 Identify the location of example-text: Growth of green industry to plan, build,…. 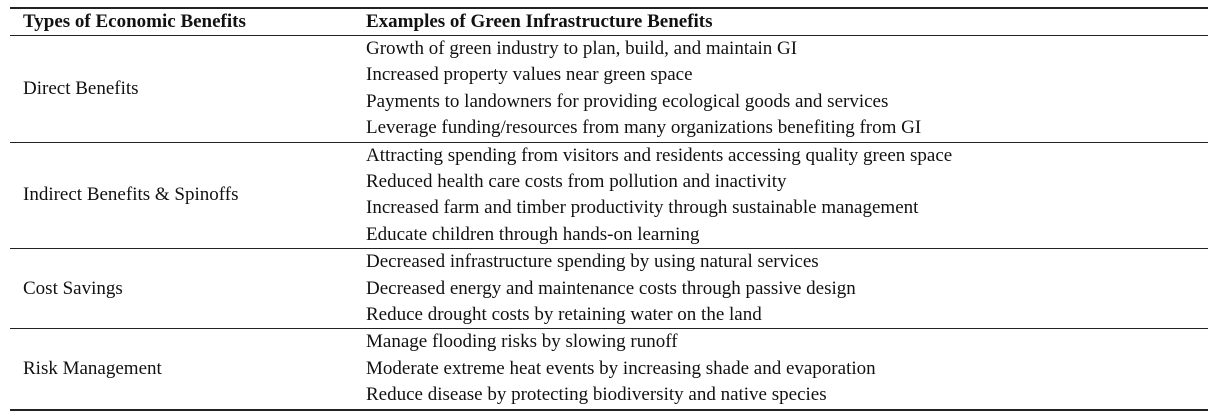
(582, 48).